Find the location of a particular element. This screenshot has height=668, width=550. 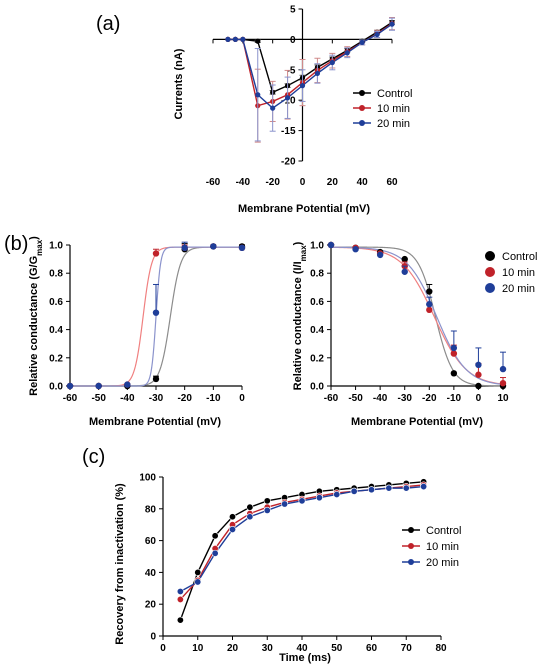

chart-b-left-fits is located at coordinates (156, 316).